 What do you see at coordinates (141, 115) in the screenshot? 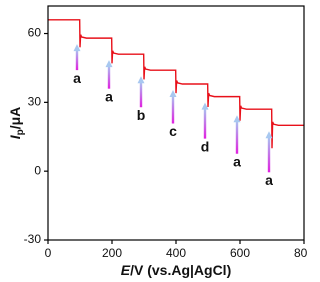
I see `annotation-label: b` at bounding box center [141, 115].